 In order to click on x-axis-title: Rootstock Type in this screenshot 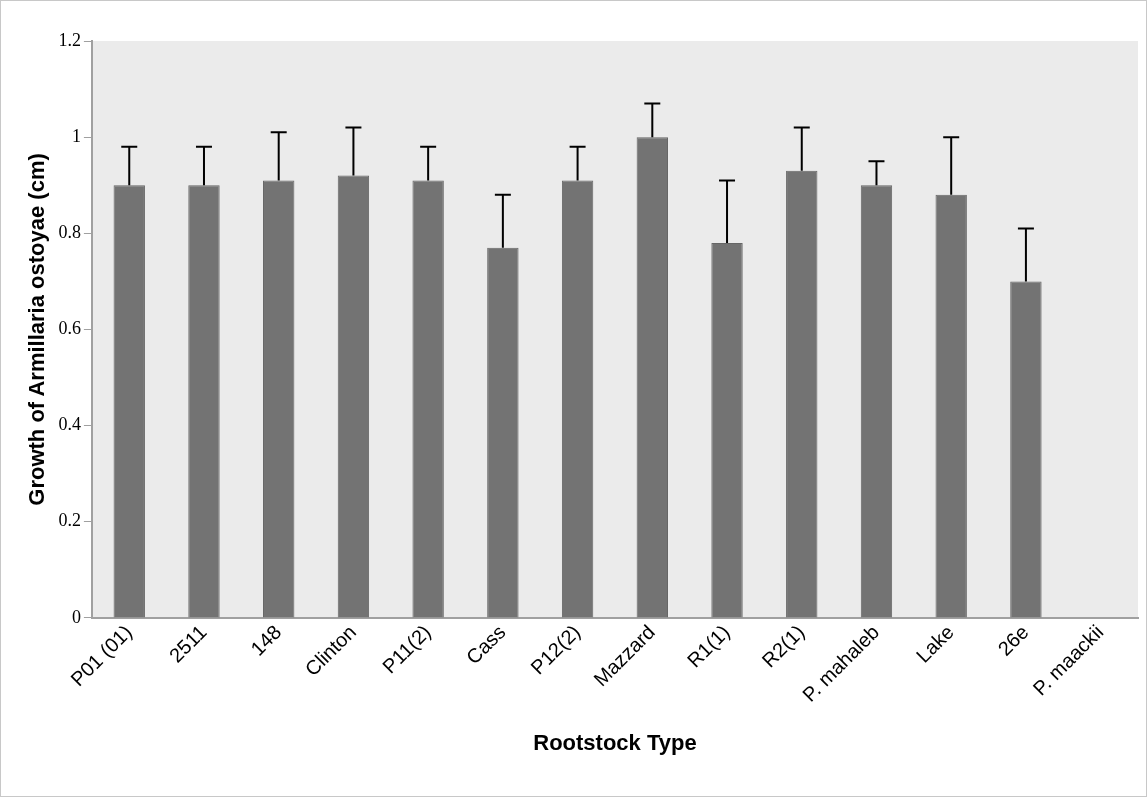, I will do `click(615, 742)`.